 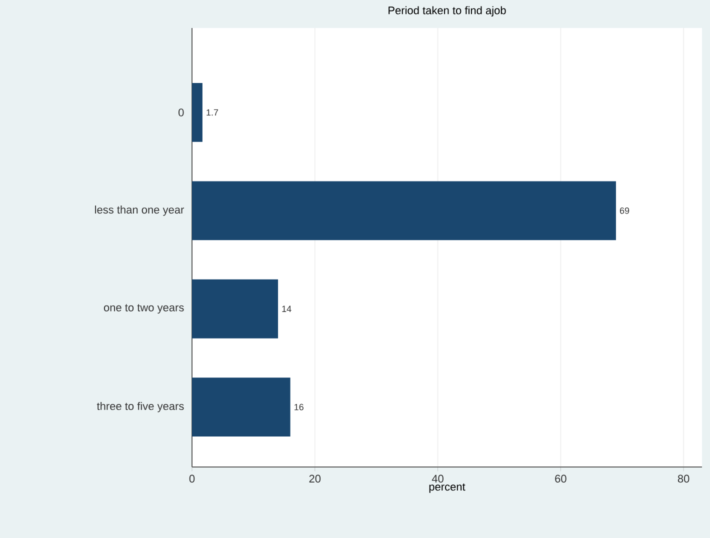 What do you see at coordinates (212, 112) in the screenshot?
I see `data-label: 1.7` at bounding box center [212, 112].